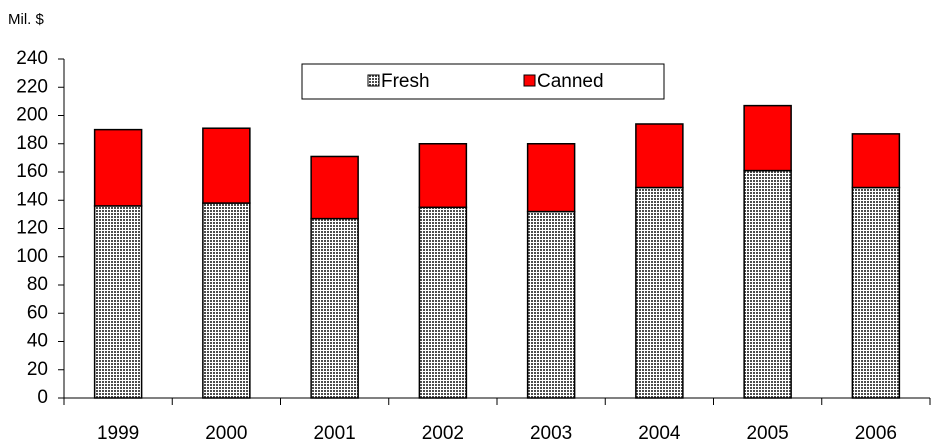 The image size is (943, 447). What do you see at coordinates (42, 397) in the screenshot?
I see `y-tick-label: 0` at bounding box center [42, 397].